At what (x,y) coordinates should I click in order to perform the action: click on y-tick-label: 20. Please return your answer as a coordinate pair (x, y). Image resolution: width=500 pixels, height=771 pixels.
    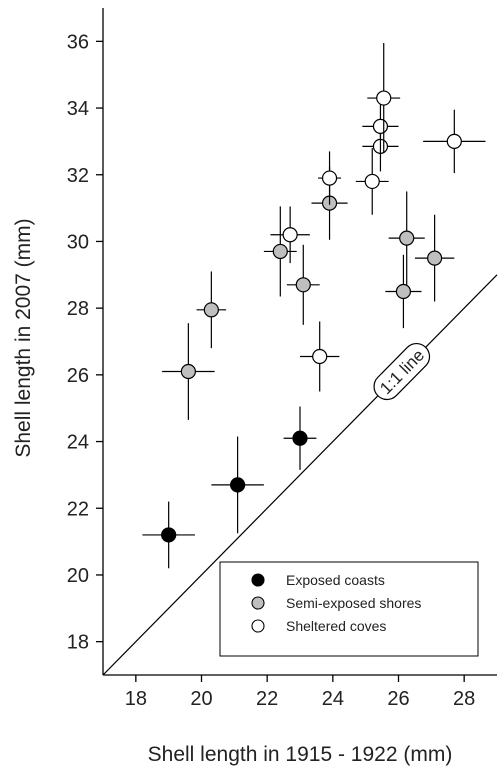
    Looking at the image, I should click on (78, 576).